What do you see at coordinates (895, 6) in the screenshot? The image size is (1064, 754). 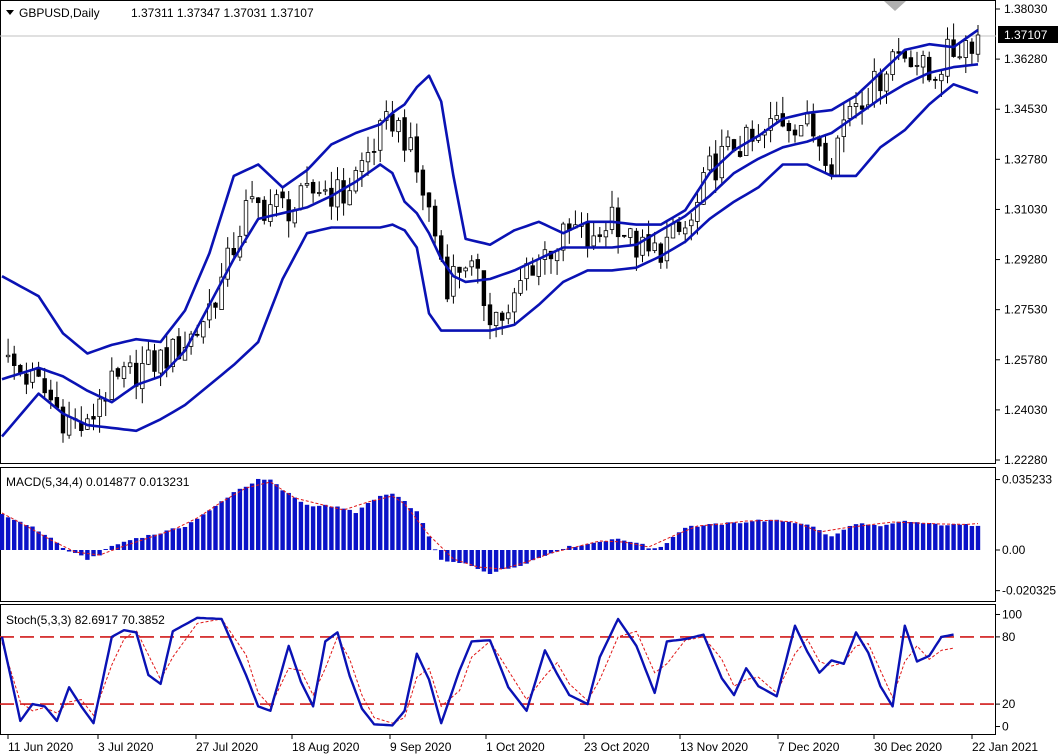 I see `shift-marker-icon` at bounding box center [895, 6].